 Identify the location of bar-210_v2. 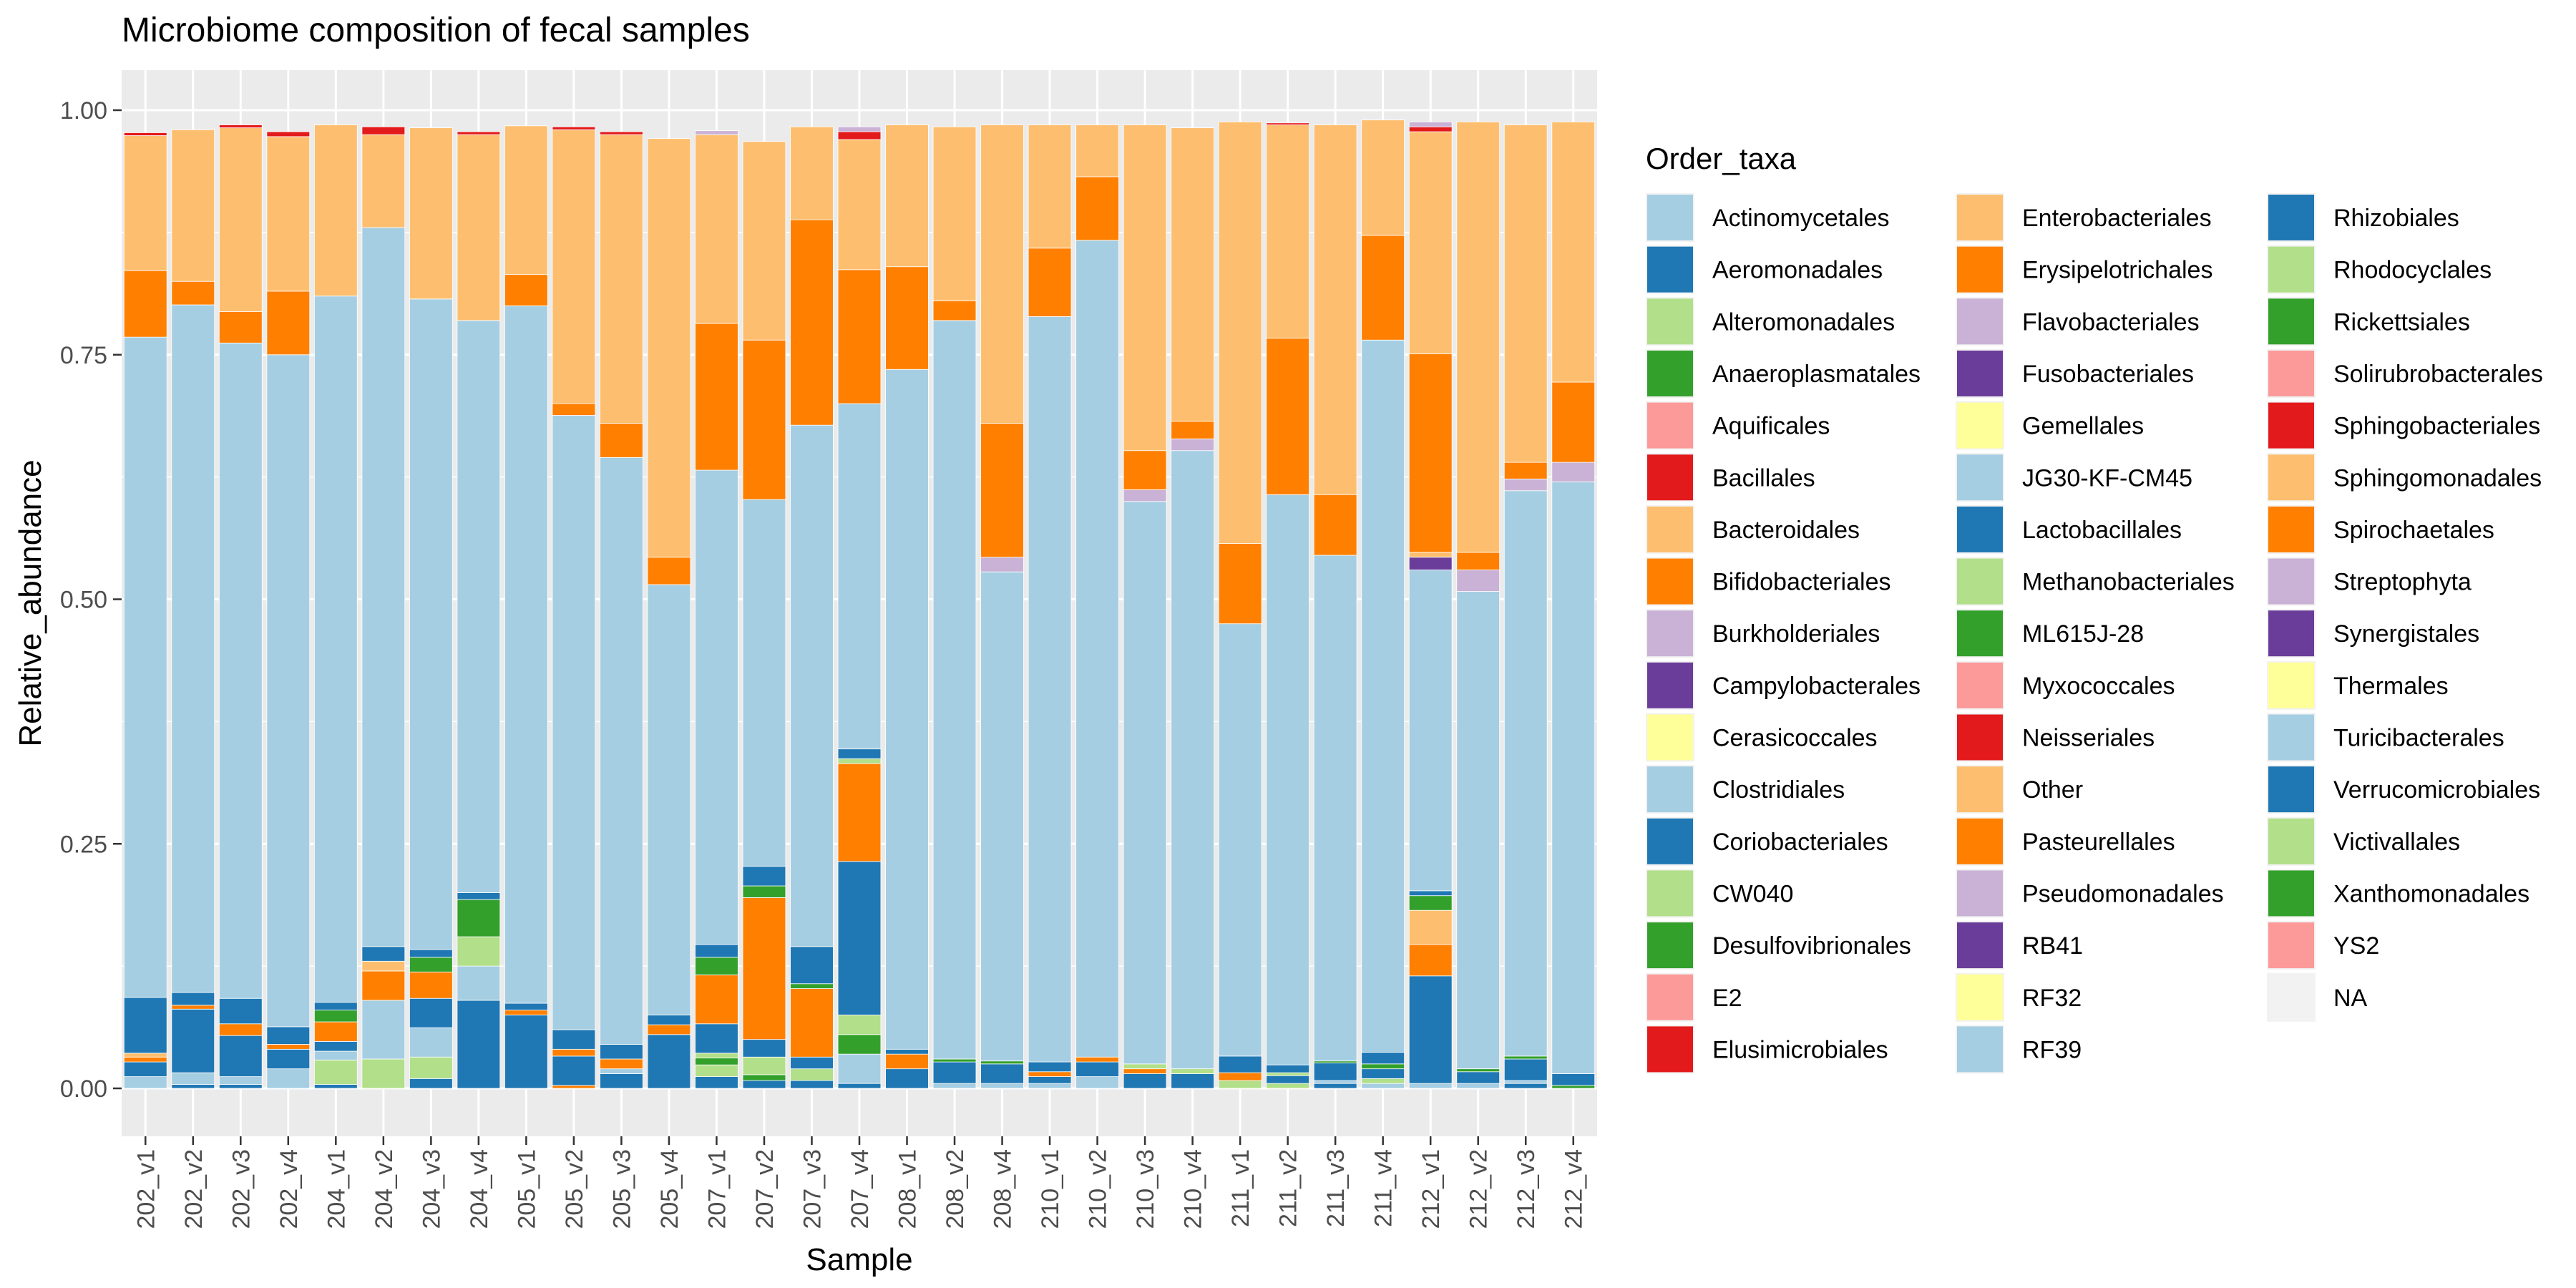
(1097, 607).